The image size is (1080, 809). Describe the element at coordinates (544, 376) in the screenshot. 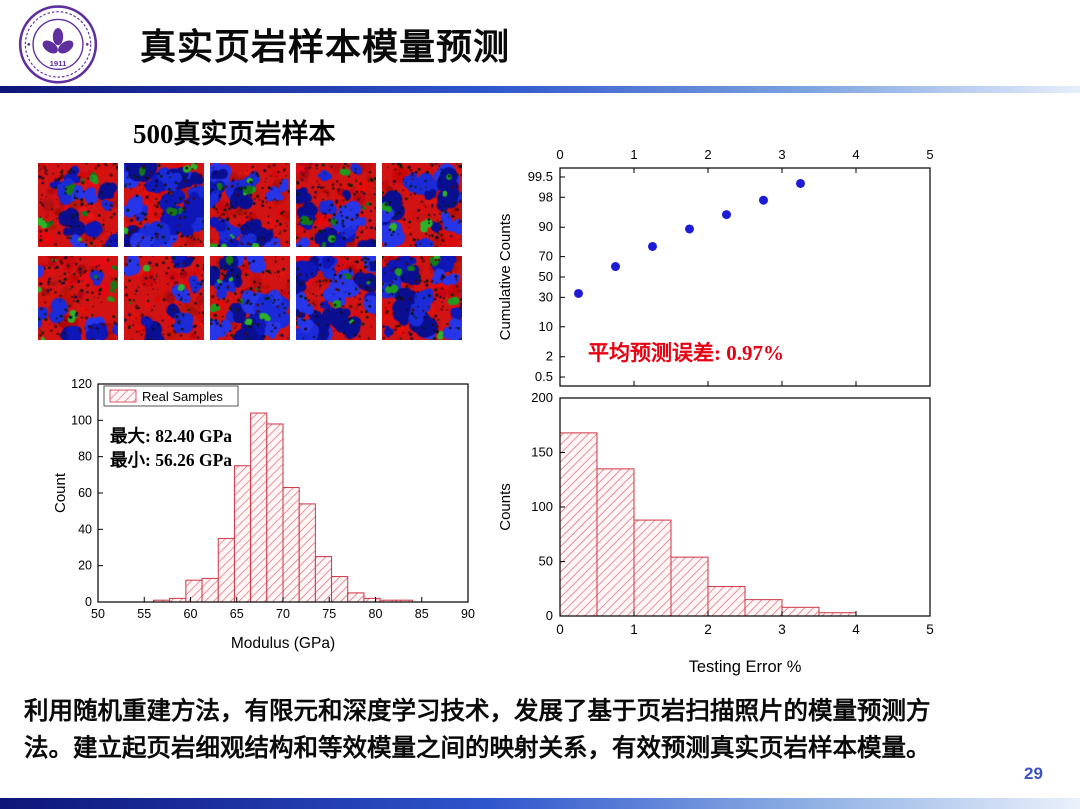

I see `svg-text: 0.5` at that location.